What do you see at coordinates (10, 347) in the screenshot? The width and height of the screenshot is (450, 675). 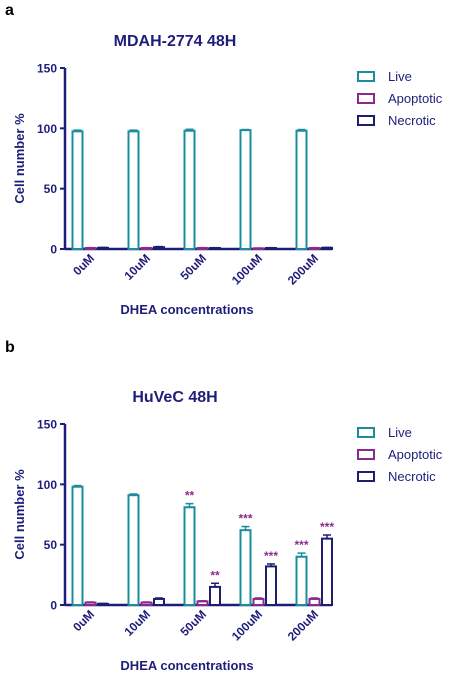 I see `panel-letter: b` at bounding box center [10, 347].